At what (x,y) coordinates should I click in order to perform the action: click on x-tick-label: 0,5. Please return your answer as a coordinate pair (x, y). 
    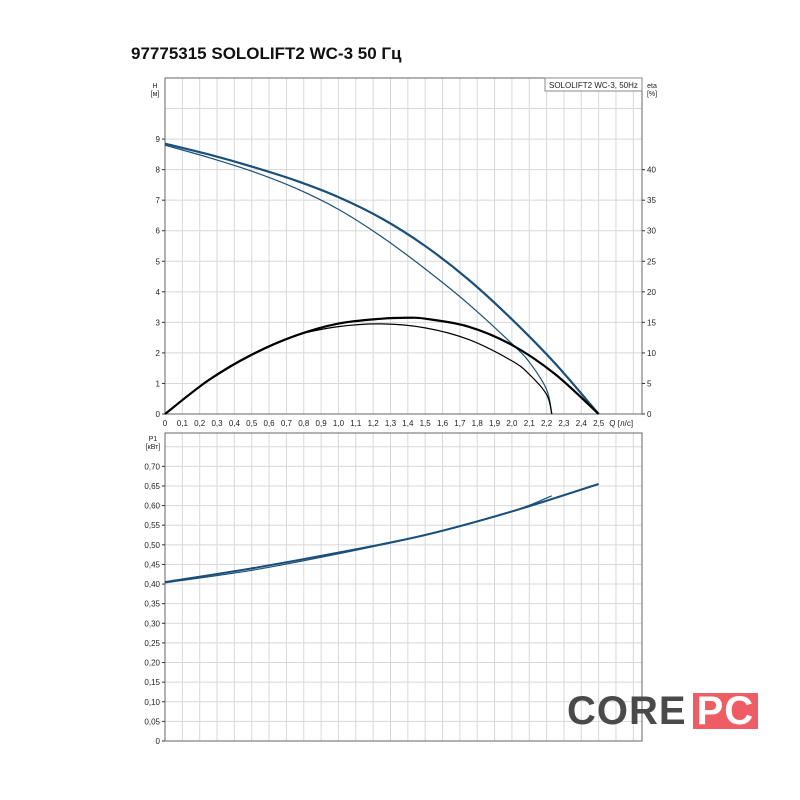
    Looking at the image, I should click on (252, 423).